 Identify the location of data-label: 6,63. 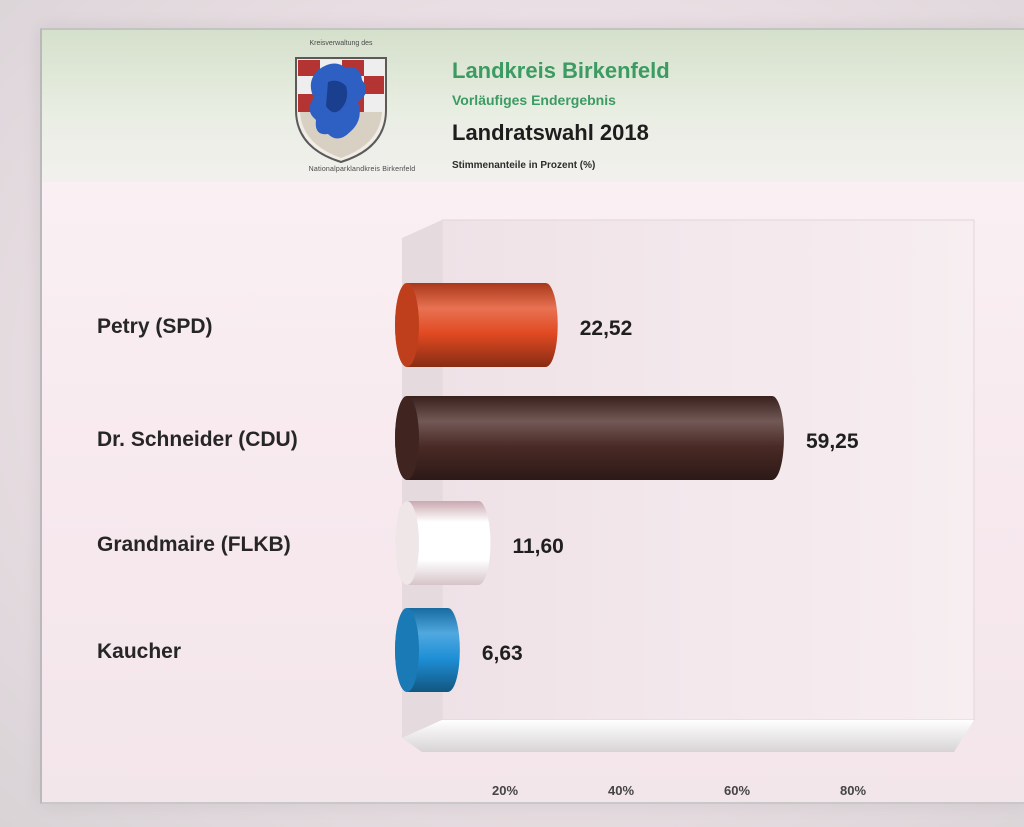
(502, 653).